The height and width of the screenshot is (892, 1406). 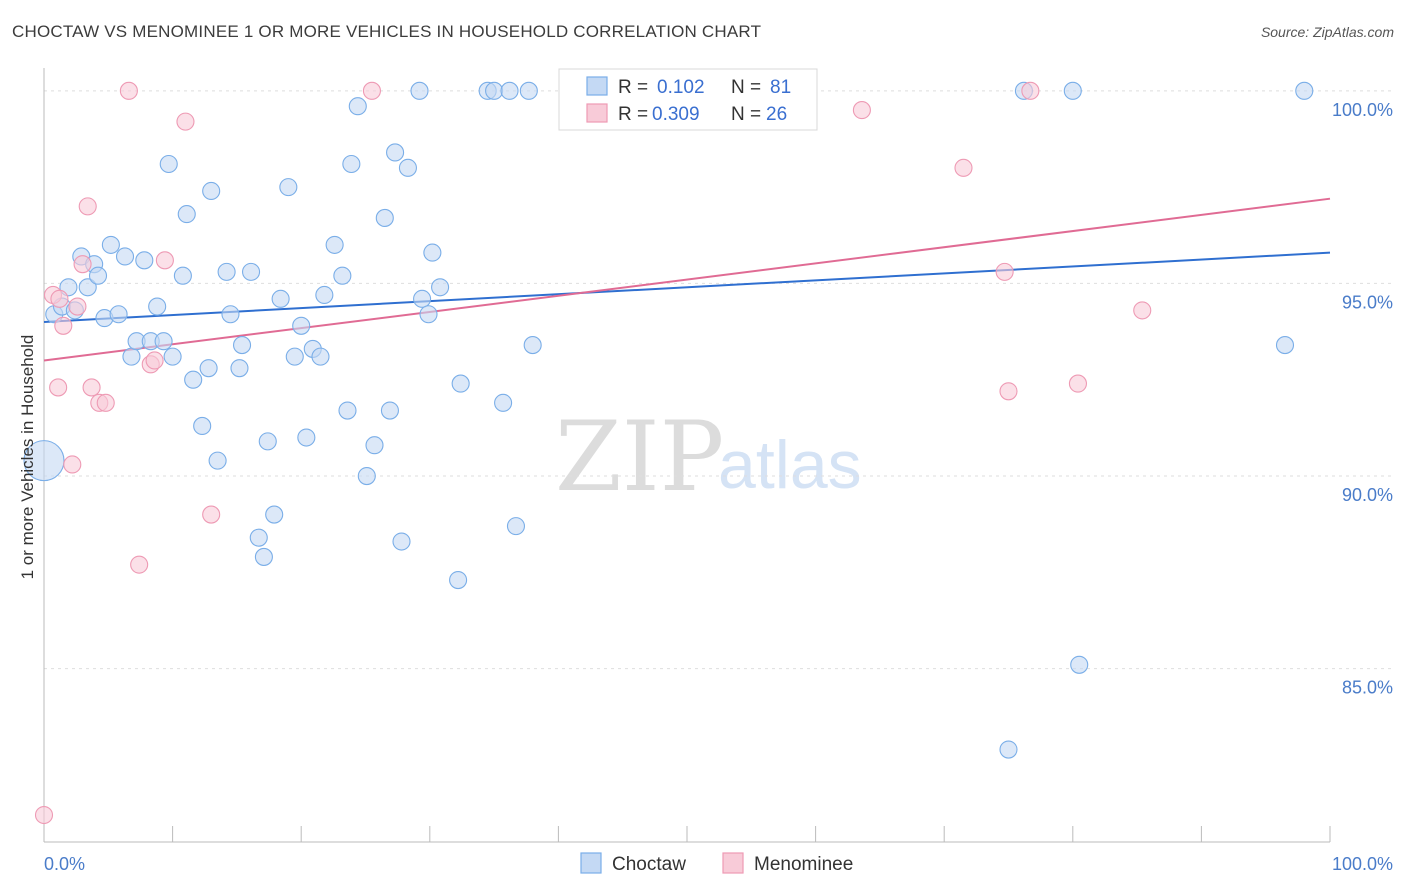 What do you see at coordinates (803, 864) in the screenshot?
I see `bottom-legend-label-menominee: Menominee` at bounding box center [803, 864].